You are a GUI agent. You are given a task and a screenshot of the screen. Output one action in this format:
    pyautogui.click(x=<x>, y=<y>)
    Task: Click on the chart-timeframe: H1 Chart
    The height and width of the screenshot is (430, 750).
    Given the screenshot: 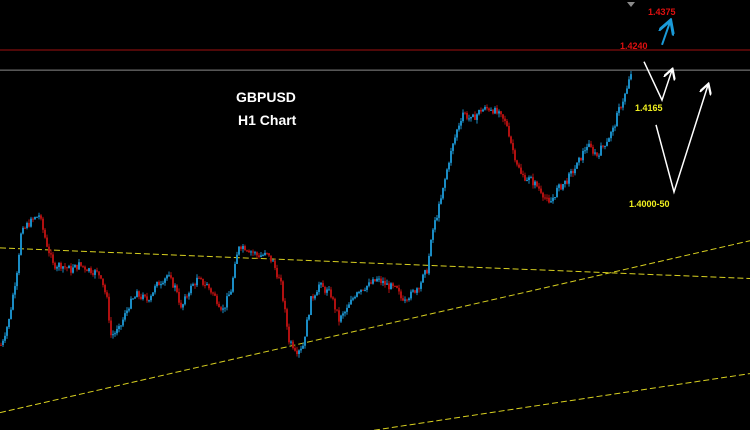 What is the action you would take?
    pyautogui.click(x=267, y=120)
    